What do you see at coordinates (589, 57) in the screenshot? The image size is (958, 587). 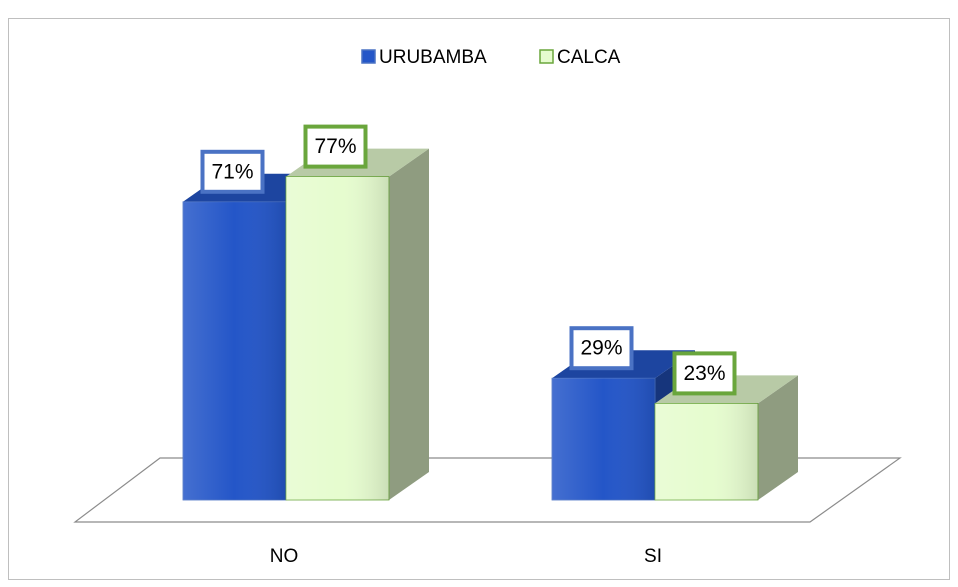 I see `legend-label: CALCA` at bounding box center [589, 57].